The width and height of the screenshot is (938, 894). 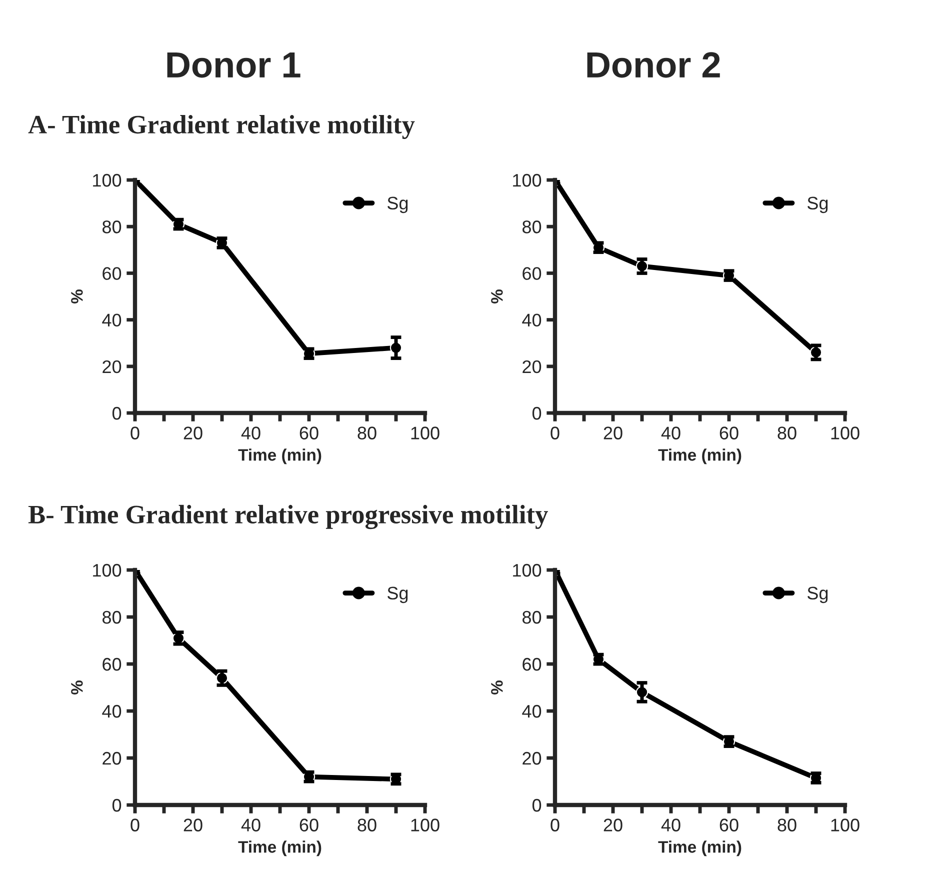 What do you see at coordinates (221, 127) in the screenshot?
I see `chart-subtitle: A- Time Gradient relative motility` at bounding box center [221, 127].